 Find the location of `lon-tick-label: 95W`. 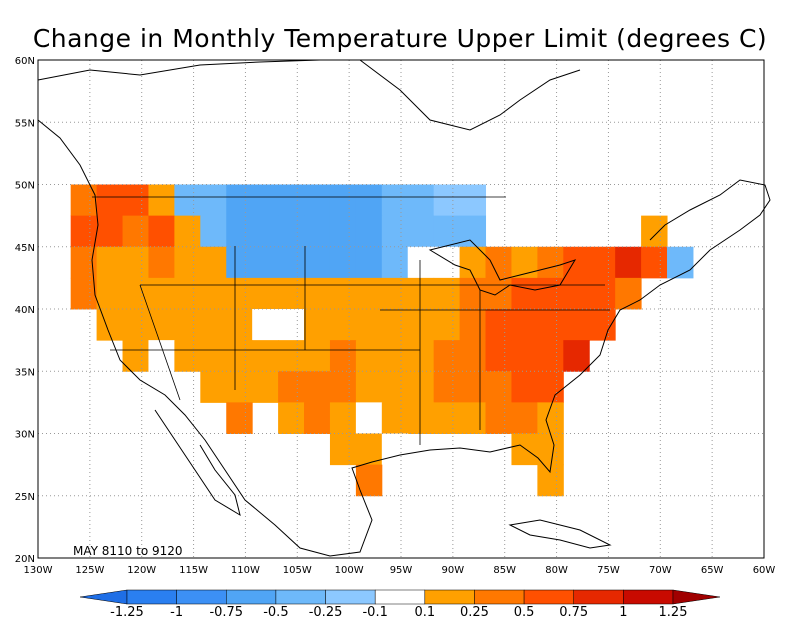

lon-tick-label: 95W is located at coordinates (401, 570).